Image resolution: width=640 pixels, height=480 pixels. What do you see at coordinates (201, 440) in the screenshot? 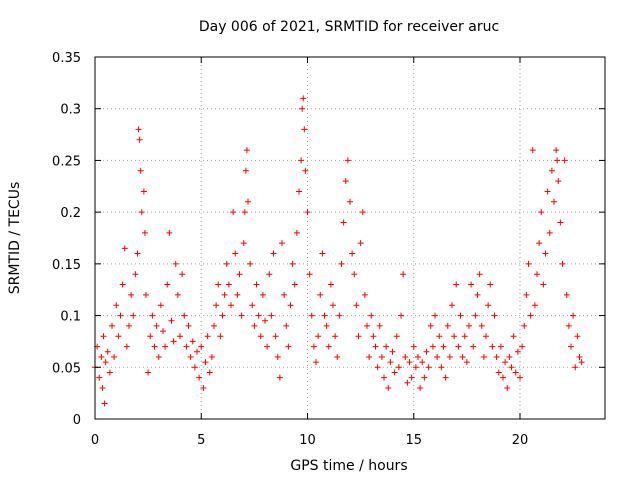
I see `x-tick-label: 5` at bounding box center [201, 440].